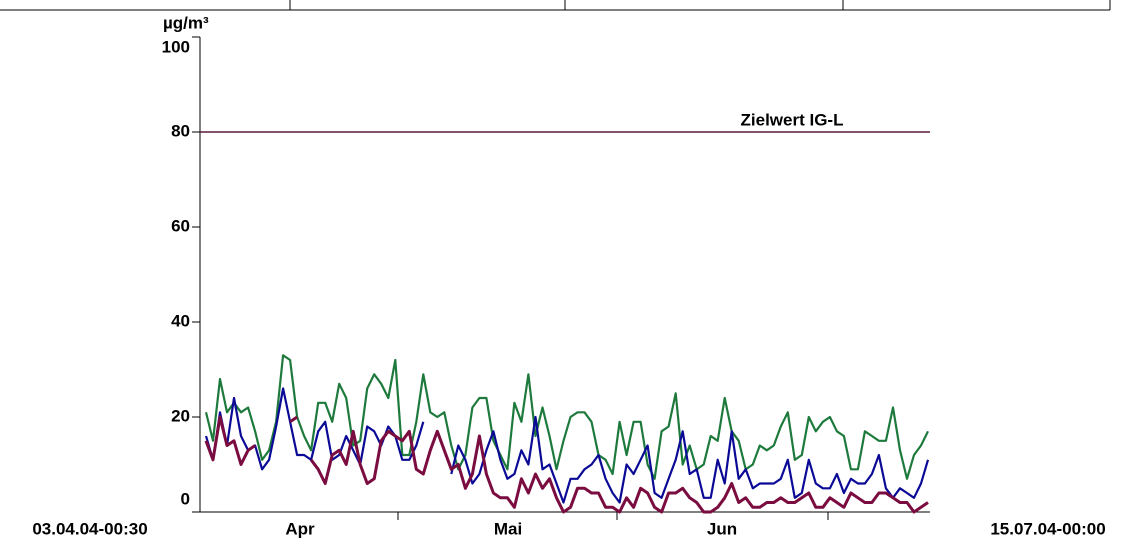  What do you see at coordinates (89, 528) in the screenshot?
I see `start-label: 03.04.04-00:30` at bounding box center [89, 528].